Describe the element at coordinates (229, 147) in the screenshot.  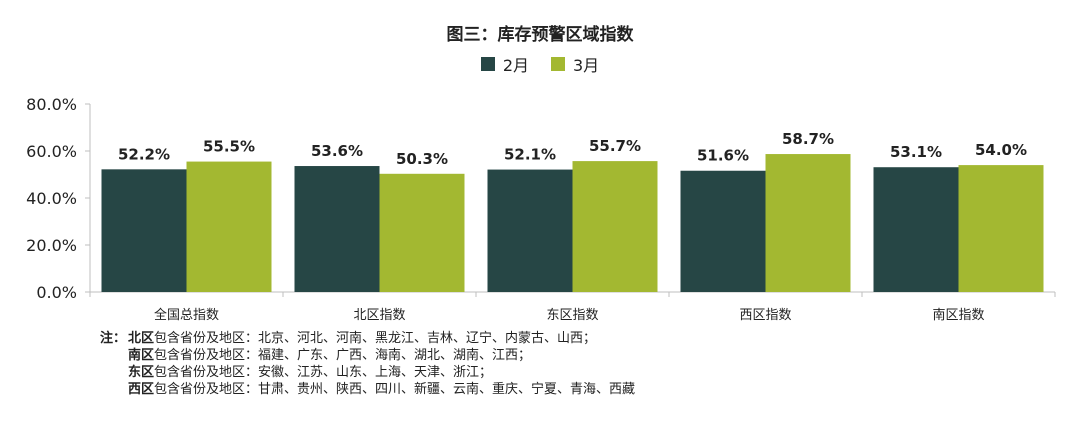
I see `data-label: 55.5%` at that location.